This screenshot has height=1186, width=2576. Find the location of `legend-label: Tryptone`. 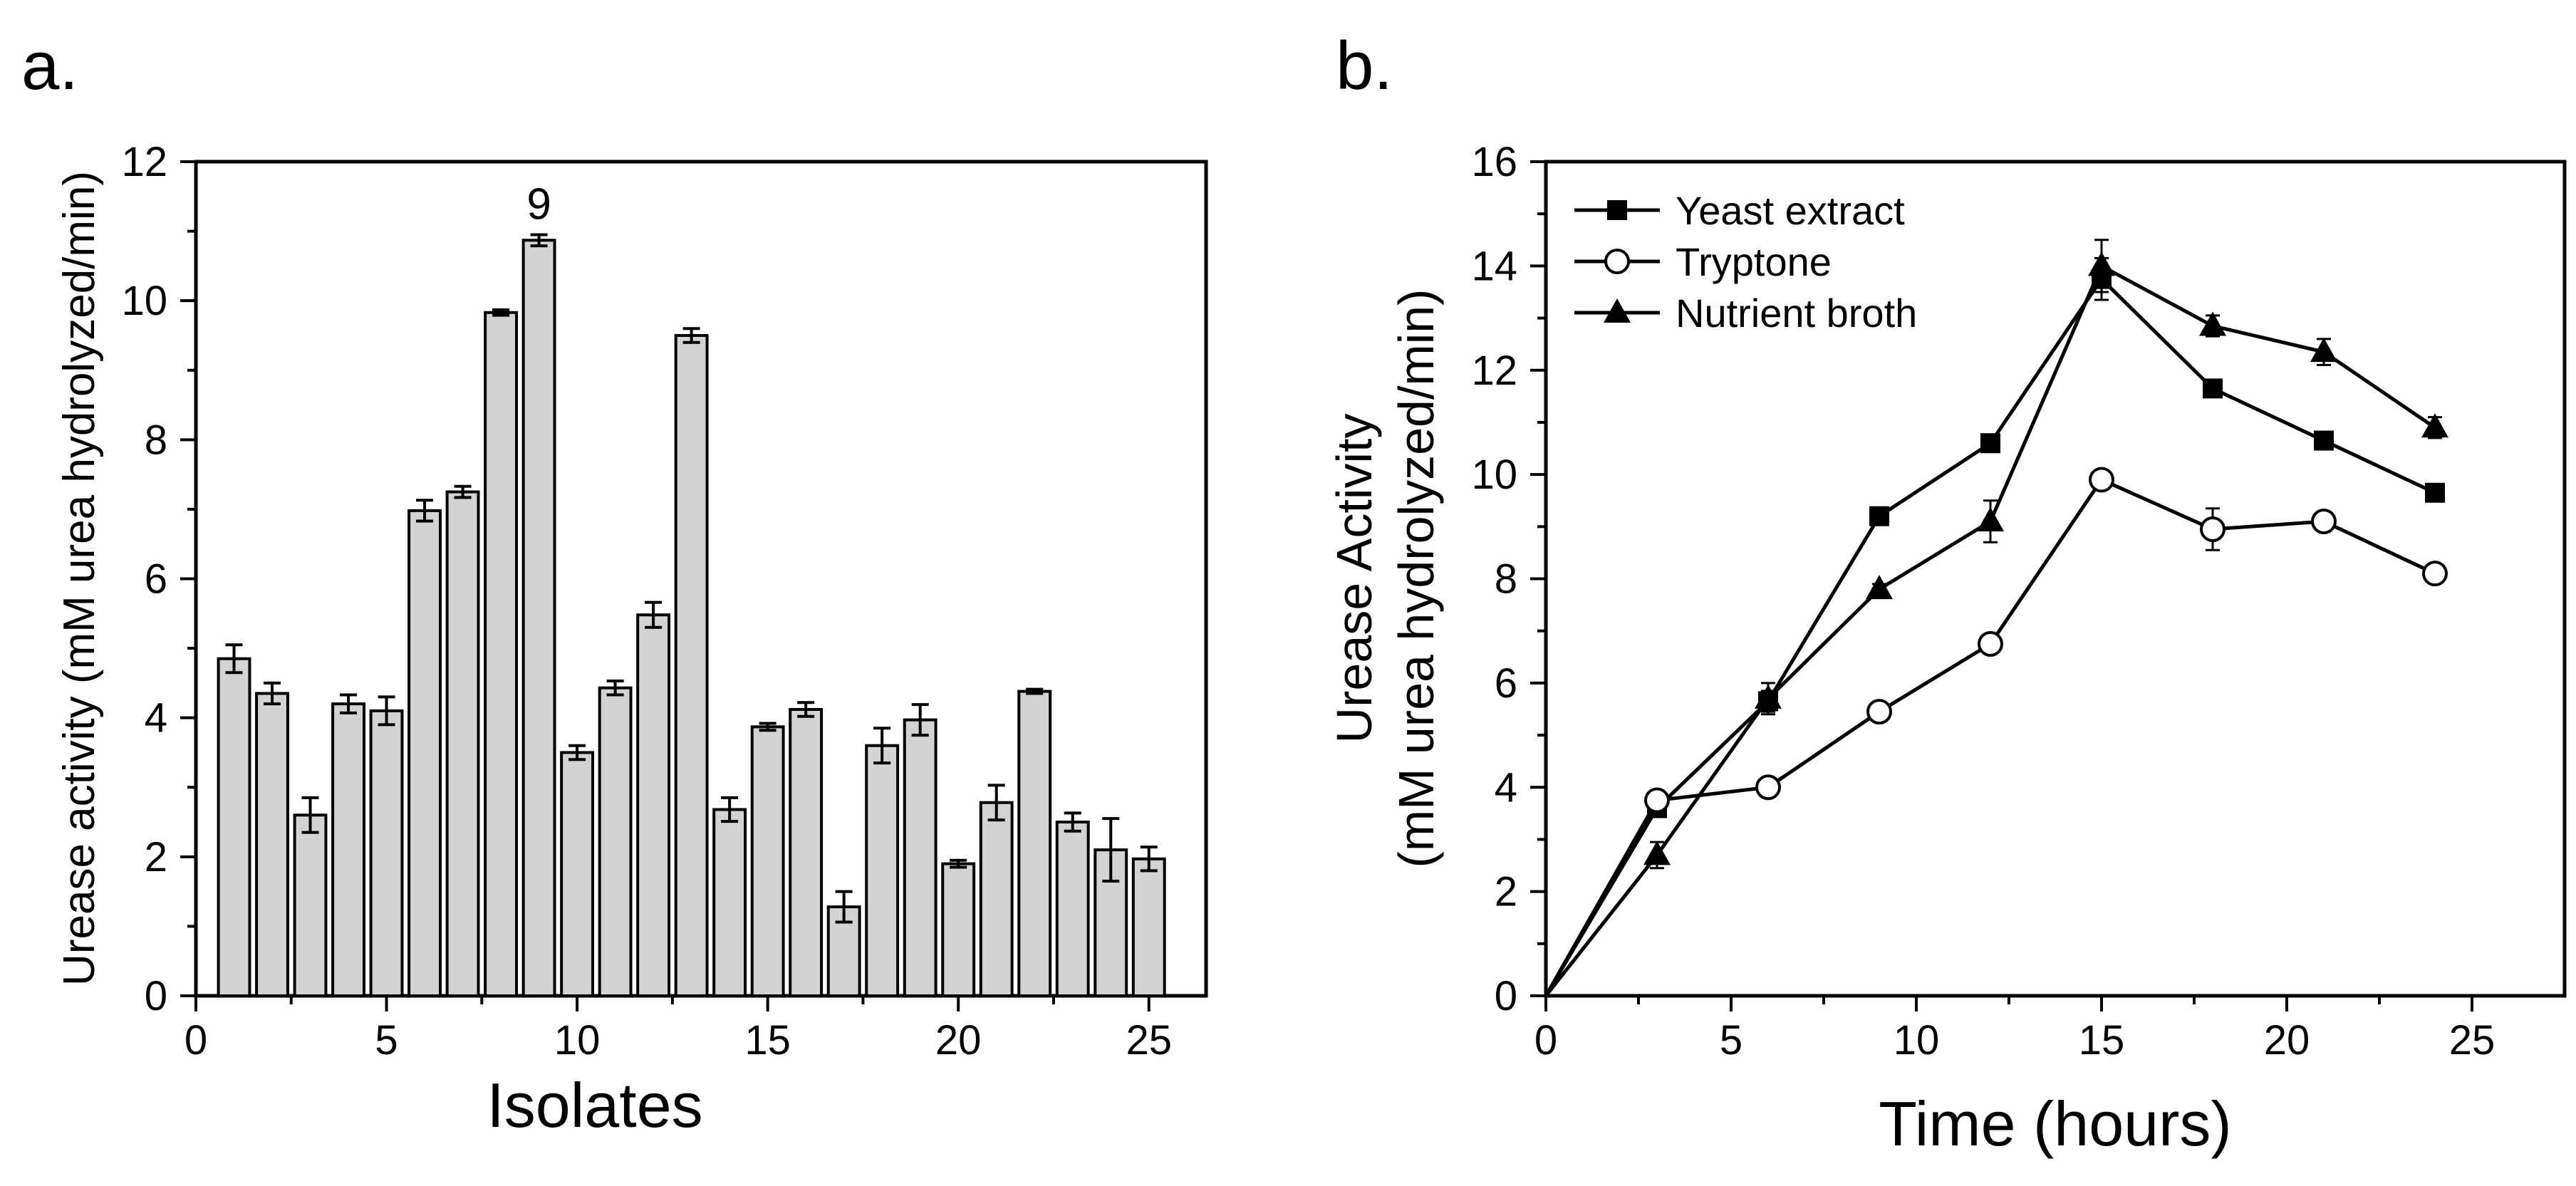

legend-label: Tryptone is located at coordinates (1754, 261).